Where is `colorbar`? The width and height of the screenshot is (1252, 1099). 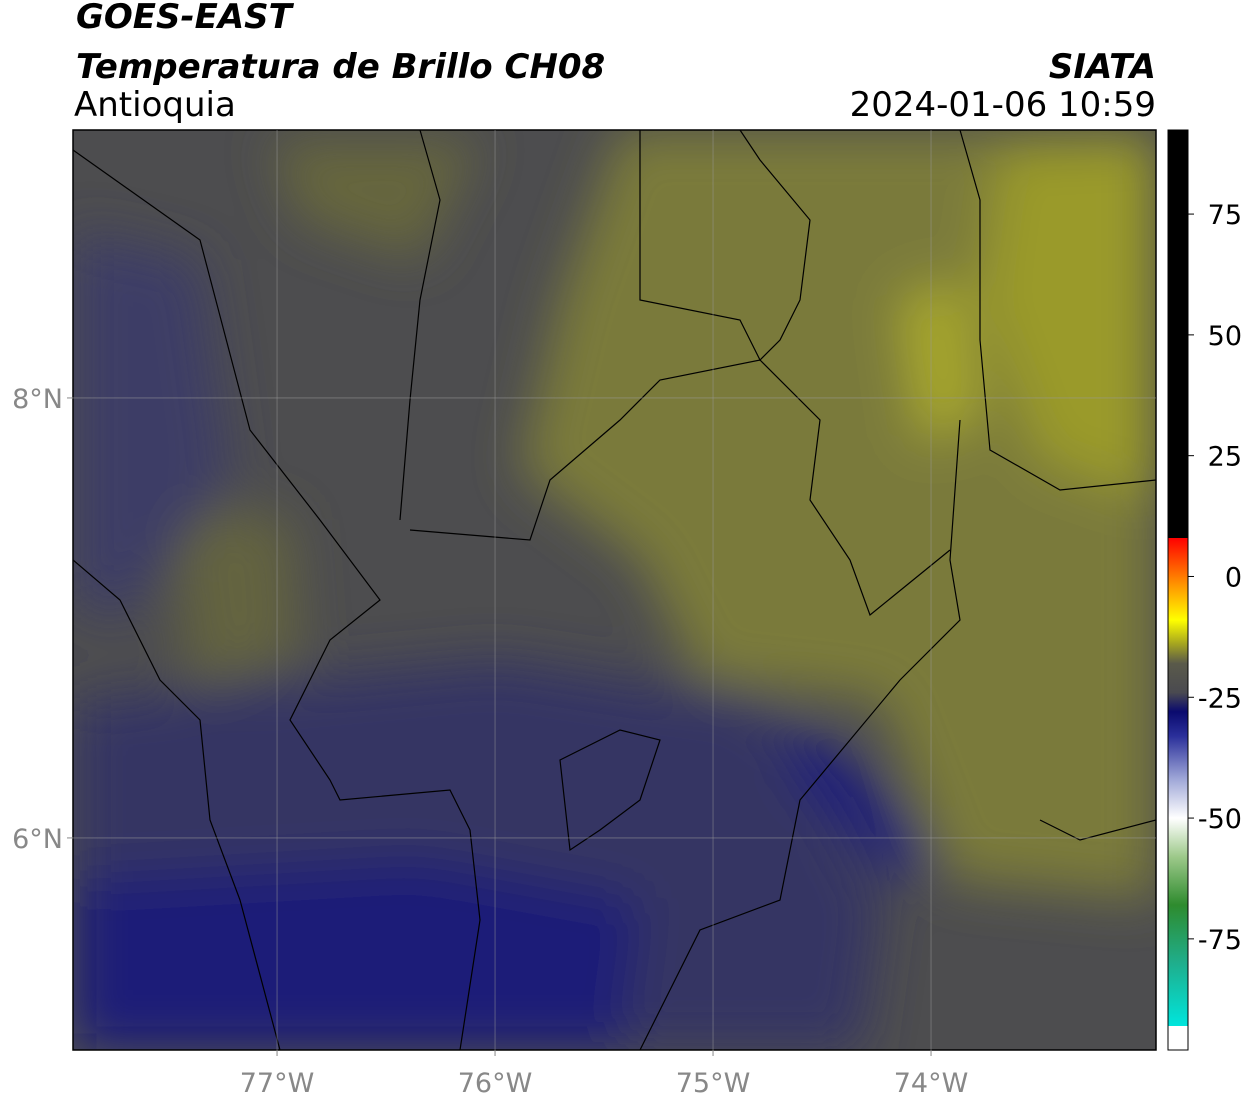 colorbar is located at coordinates (1178, 590).